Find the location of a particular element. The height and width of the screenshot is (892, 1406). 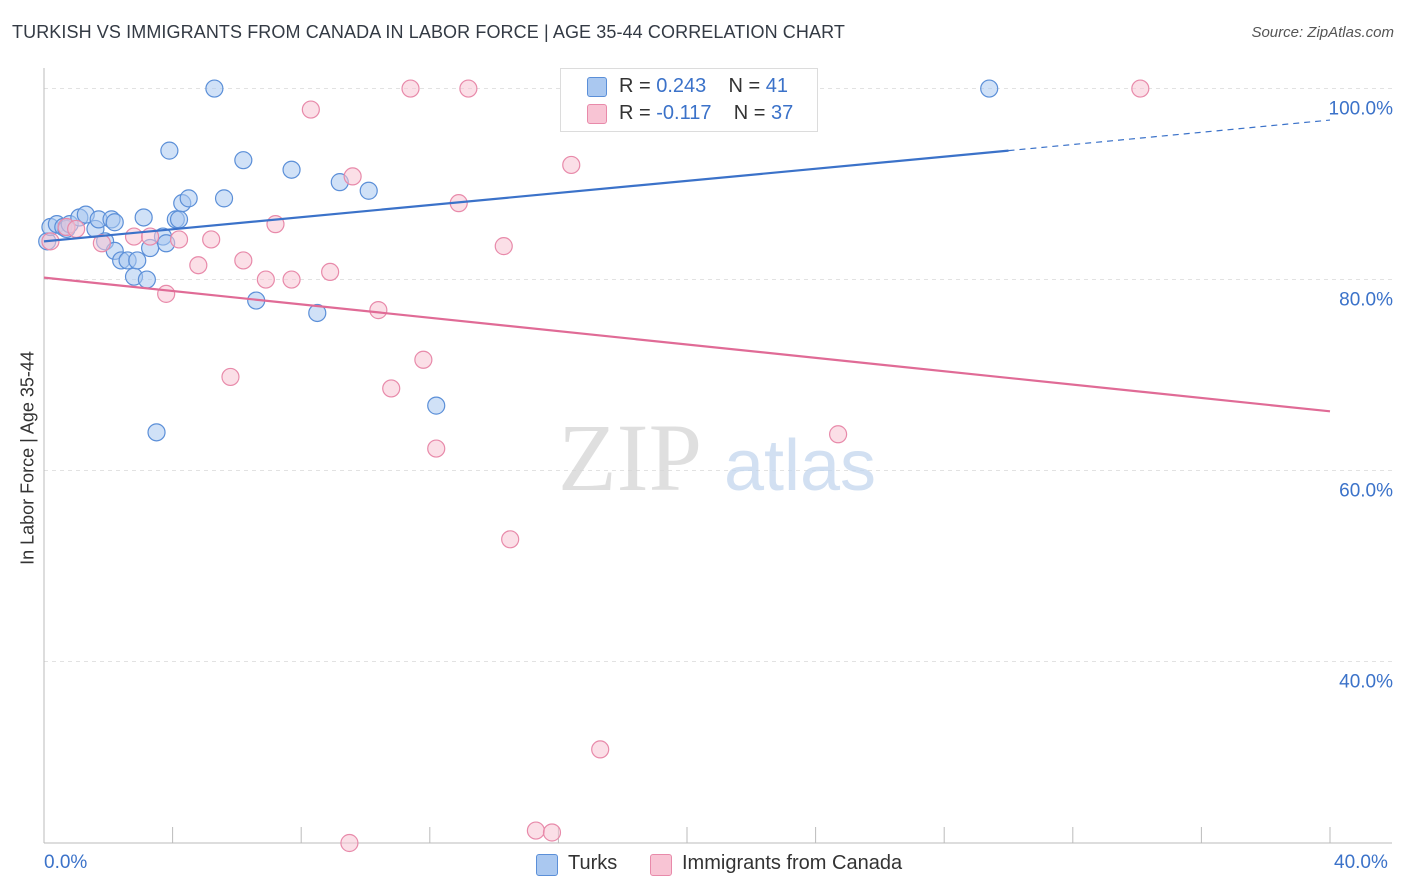

source-credit: Source: ZipAtlas.com is located at coordinates (1322, 32).